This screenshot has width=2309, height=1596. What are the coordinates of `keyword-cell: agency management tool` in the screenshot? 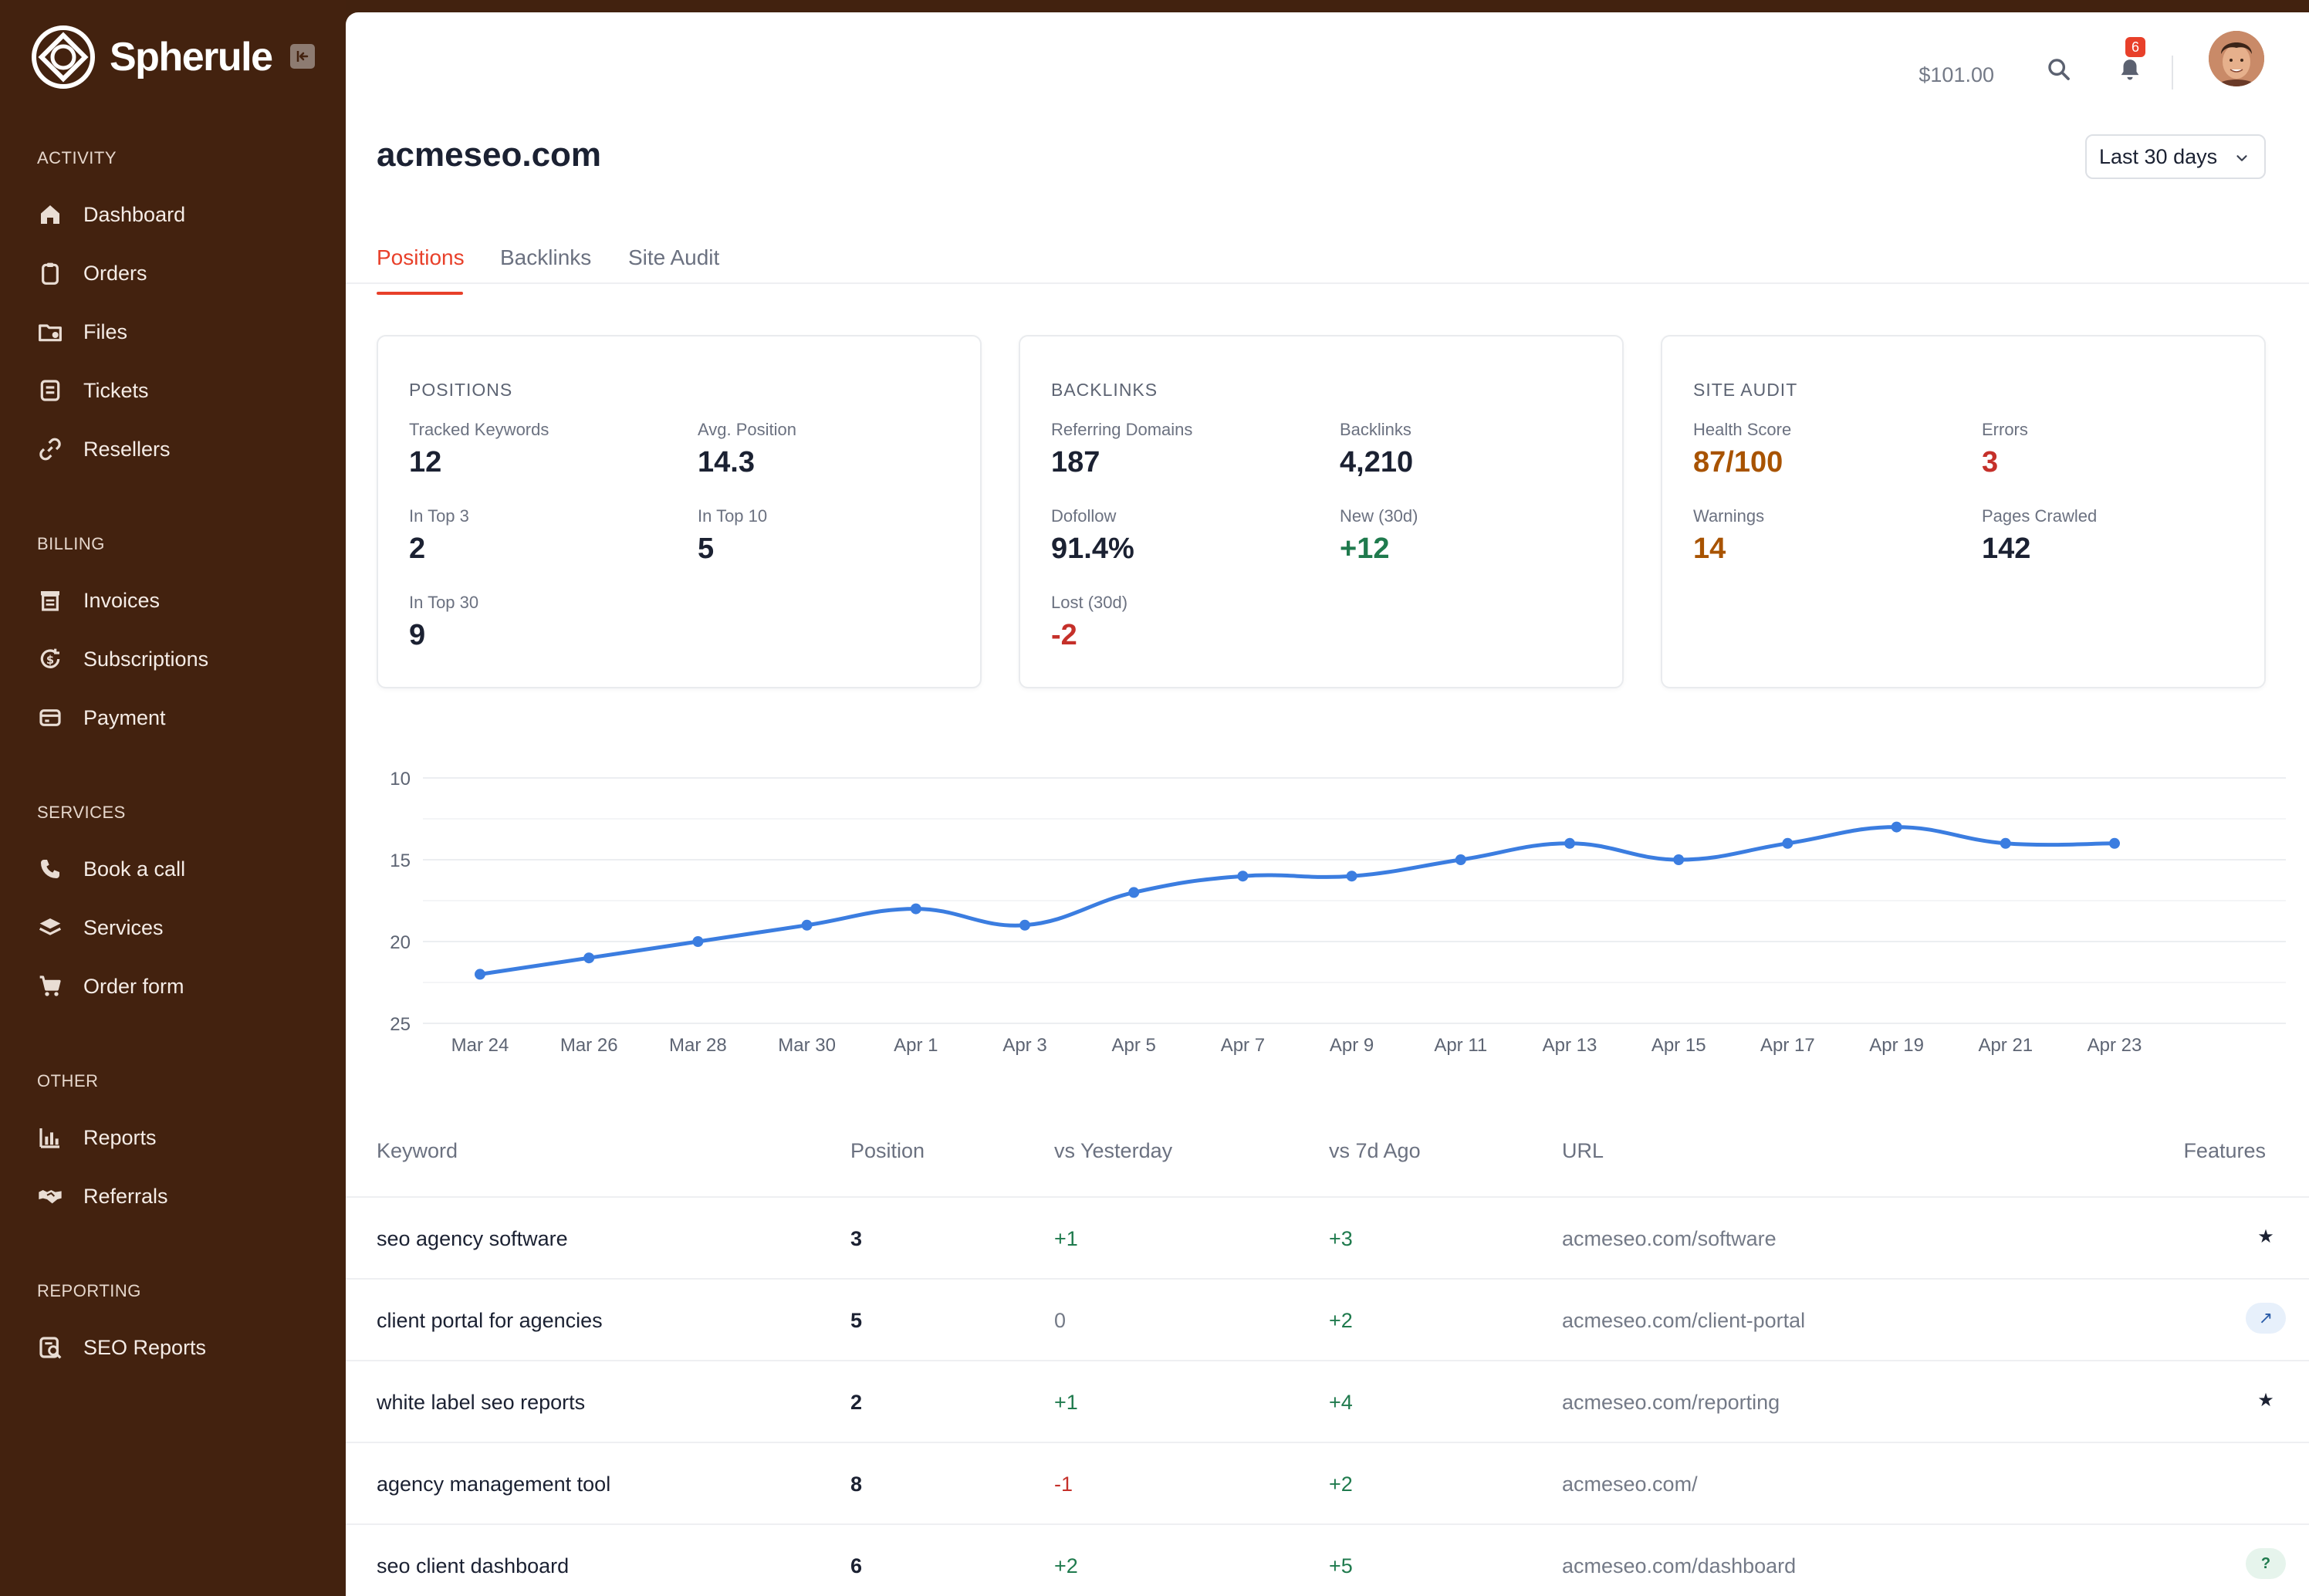 It's located at (494, 1484).